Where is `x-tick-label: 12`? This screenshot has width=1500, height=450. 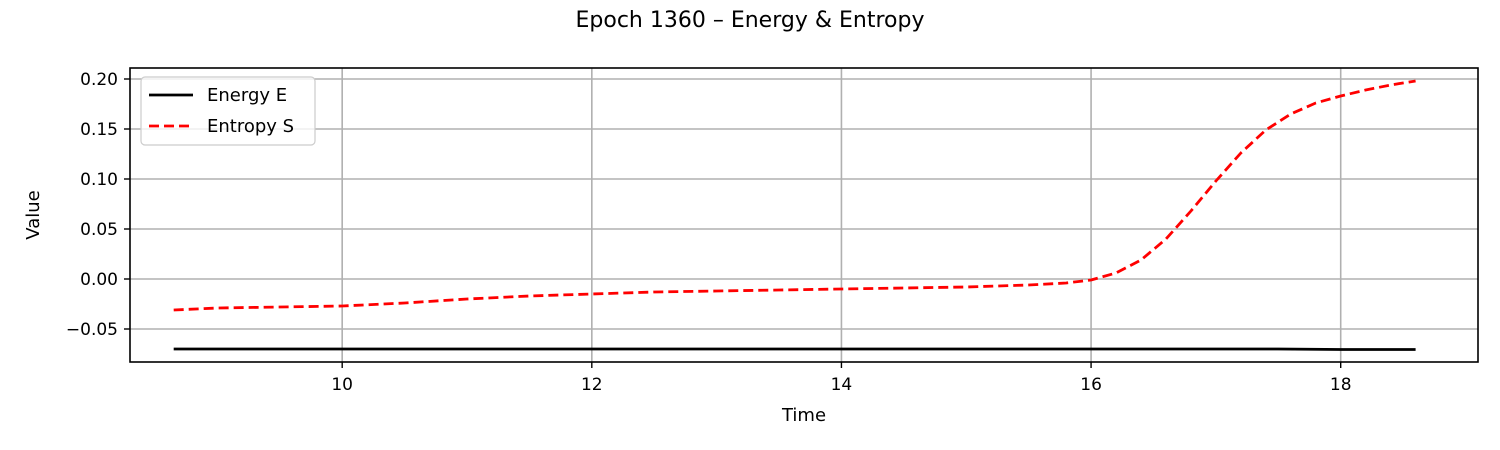 x-tick-label: 12 is located at coordinates (592, 385).